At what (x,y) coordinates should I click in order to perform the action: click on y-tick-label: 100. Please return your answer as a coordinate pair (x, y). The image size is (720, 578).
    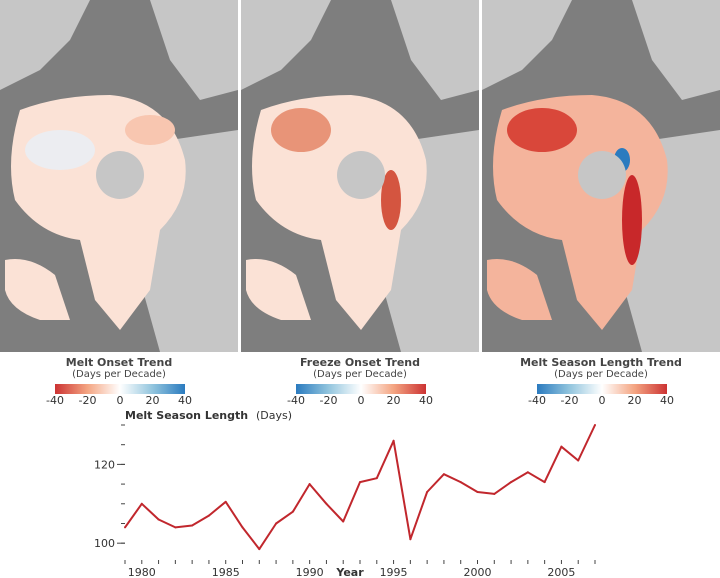
    Looking at the image, I should click on (104, 543).